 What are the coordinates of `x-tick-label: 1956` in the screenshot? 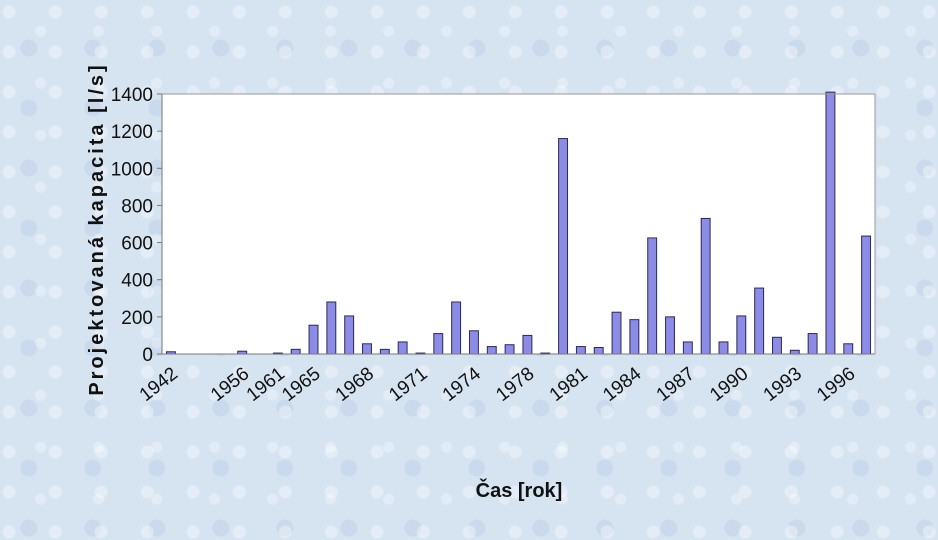 It's located at (230, 384).